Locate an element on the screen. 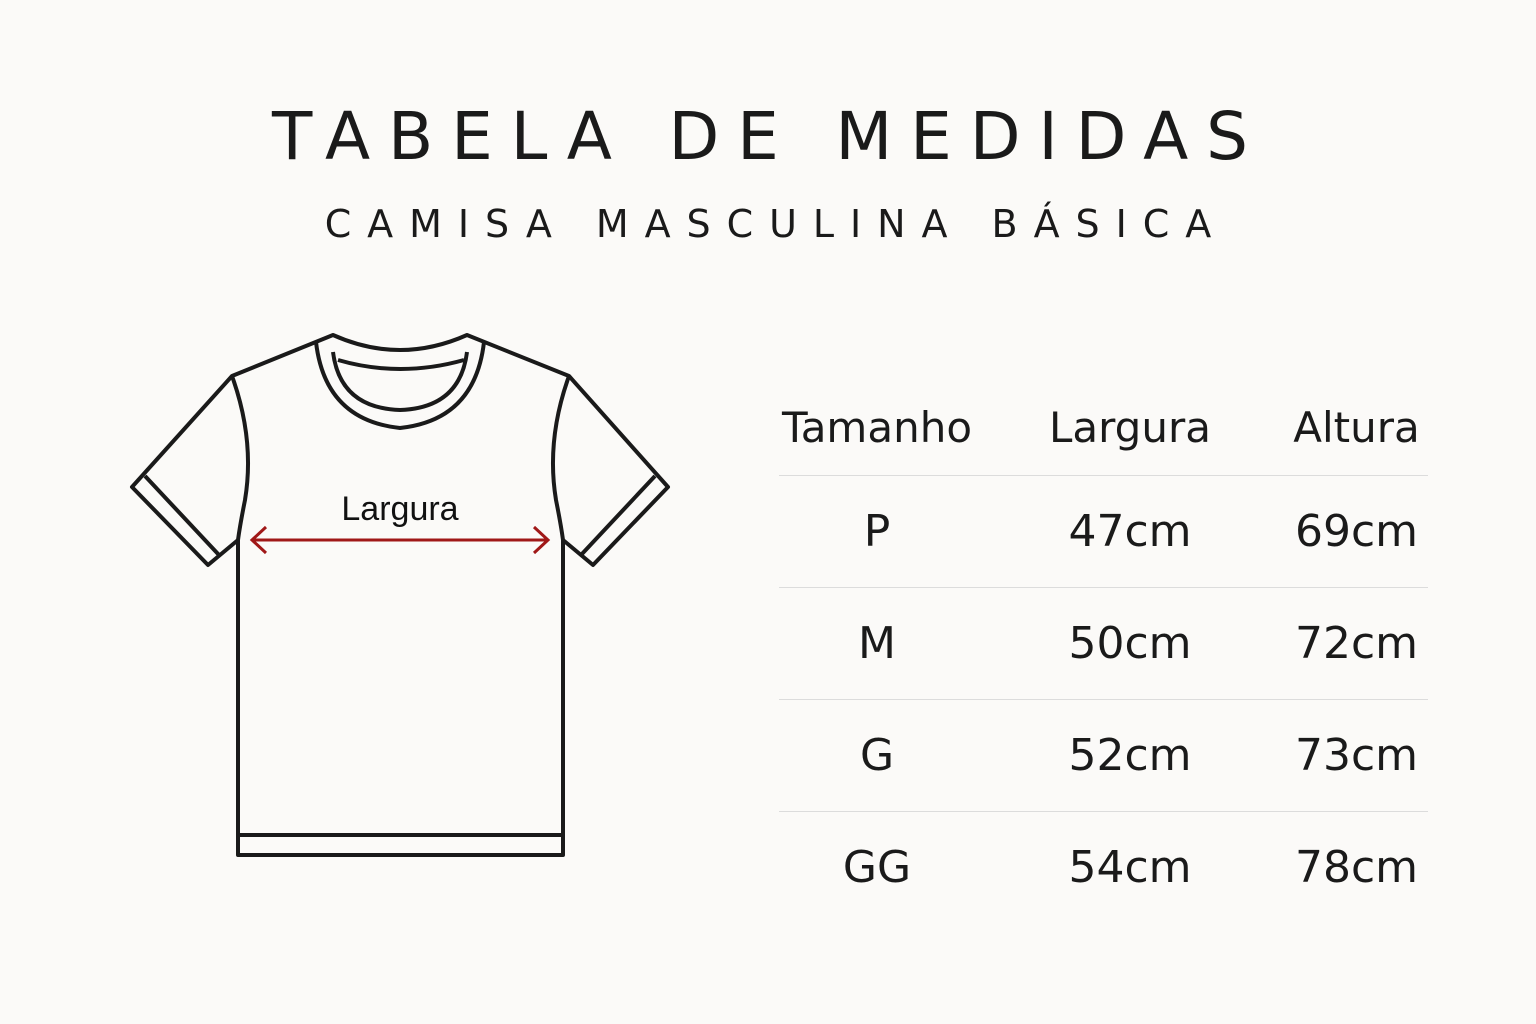 The height and width of the screenshot is (1024, 1536). page-subtitle: CAMISA MASCULINA BÁSICA is located at coordinates (776, 224).